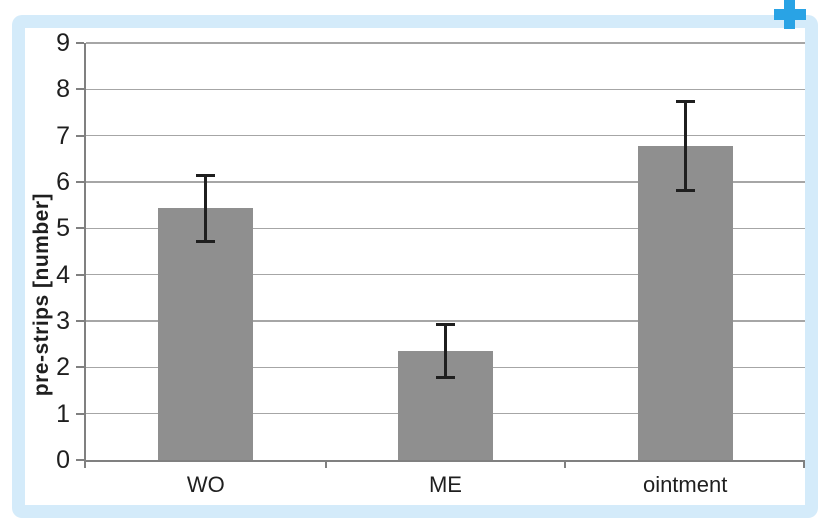 This screenshot has height=524, width=831. What do you see at coordinates (445, 484) in the screenshot?
I see `x-category-label: ME` at bounding box center [445, 484].